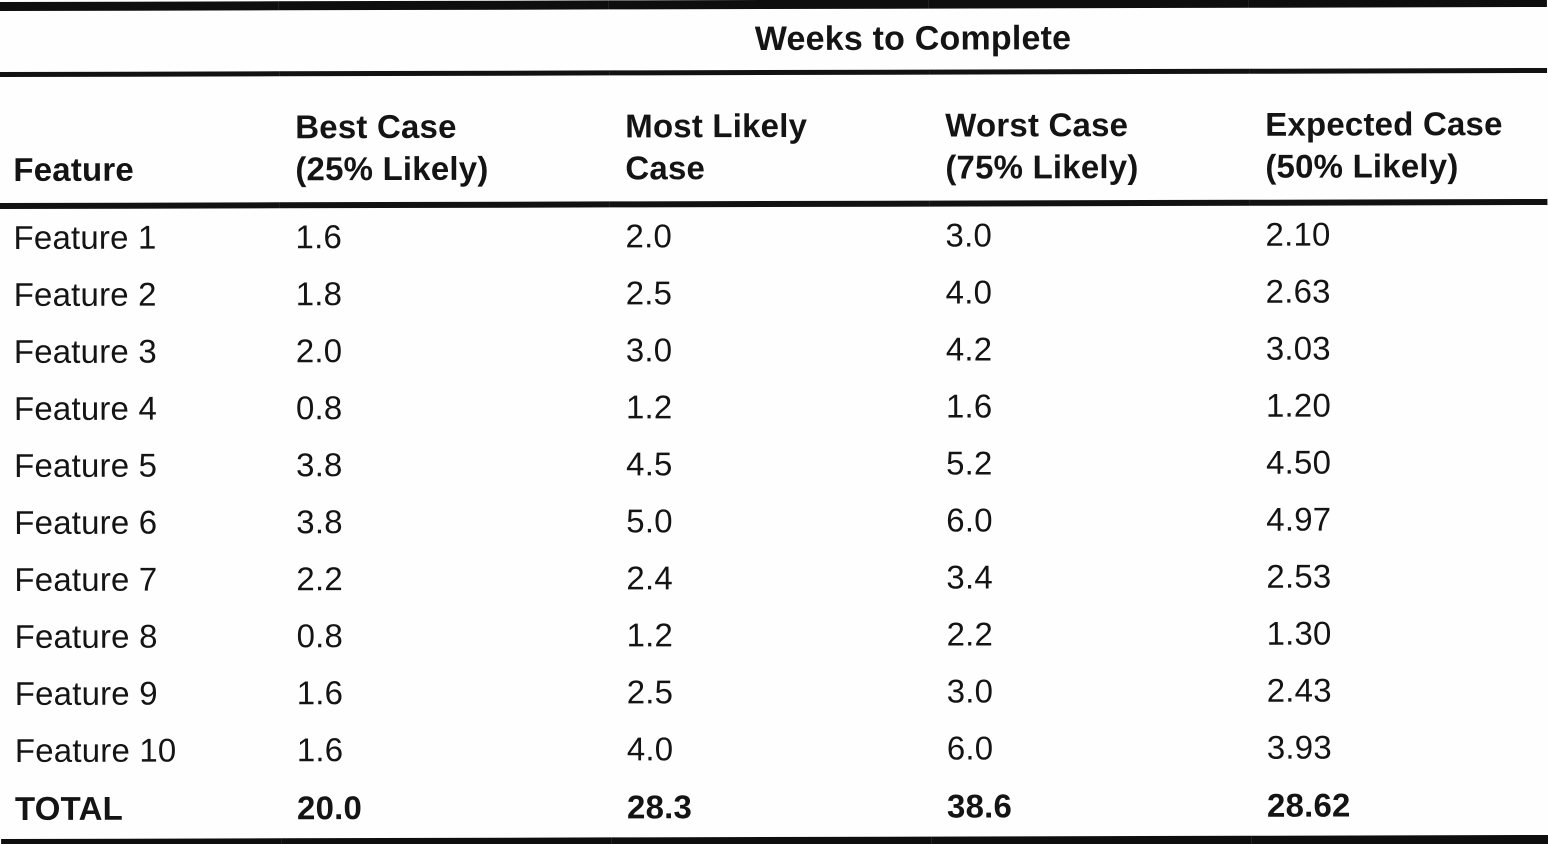 This screenshot has height=844, width=1548. What do you see at coordinates (774, 463) in the screenshot?
I see `table-row: Feature 5 3.8 4.5 5.2 4.50` at bounding box center [774, 463].